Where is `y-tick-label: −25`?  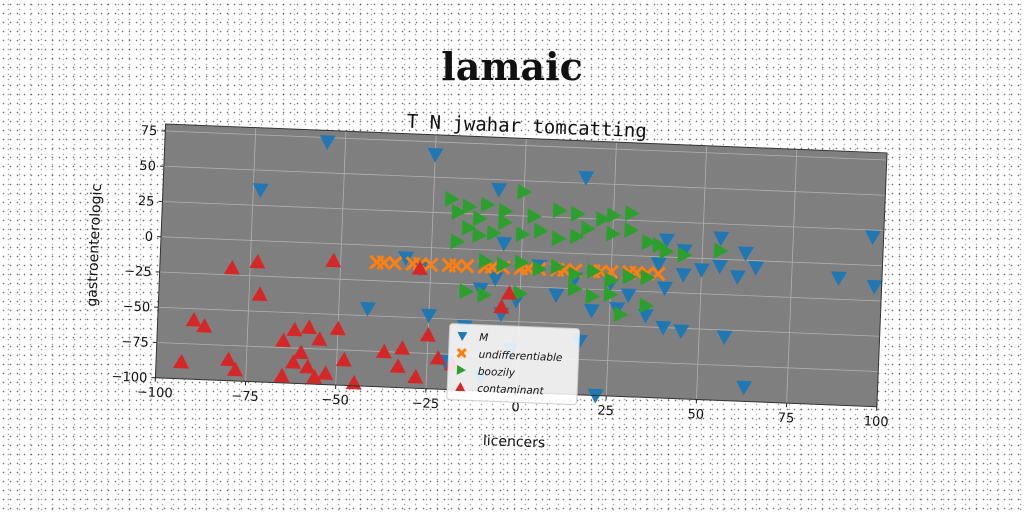 y-tick-label: −25 is located at coordinates (138, 272).